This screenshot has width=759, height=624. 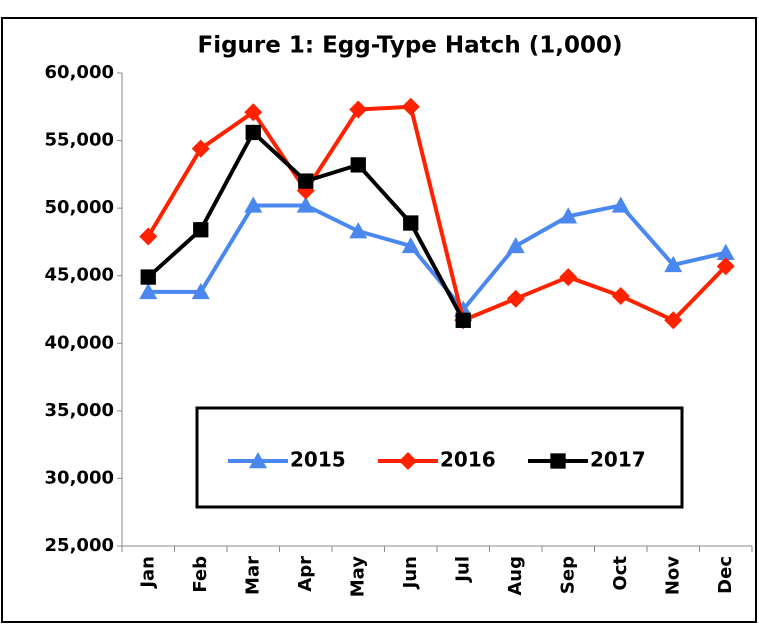 I want to click on x-tick-label: Feb, so click(x=200, y=574).